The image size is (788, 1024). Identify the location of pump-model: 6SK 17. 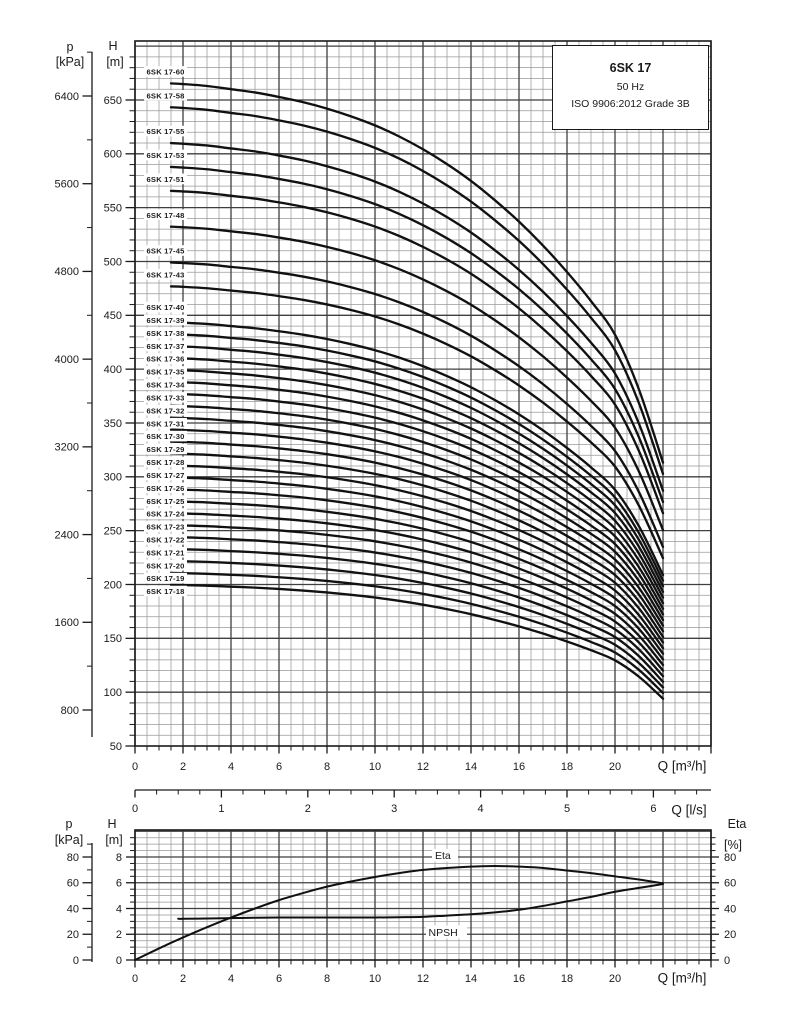
(630, 68).